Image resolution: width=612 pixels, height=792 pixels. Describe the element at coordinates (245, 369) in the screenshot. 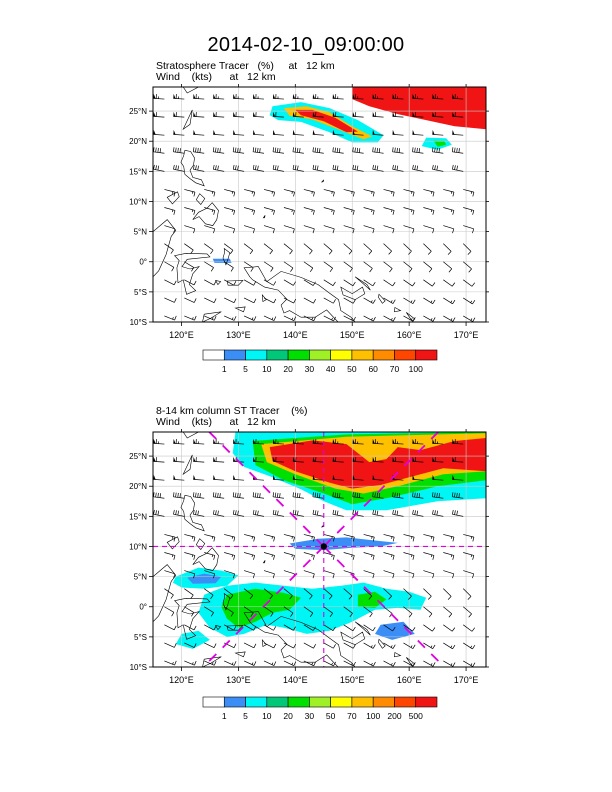

I see `colorbar-label: 5` at that location.